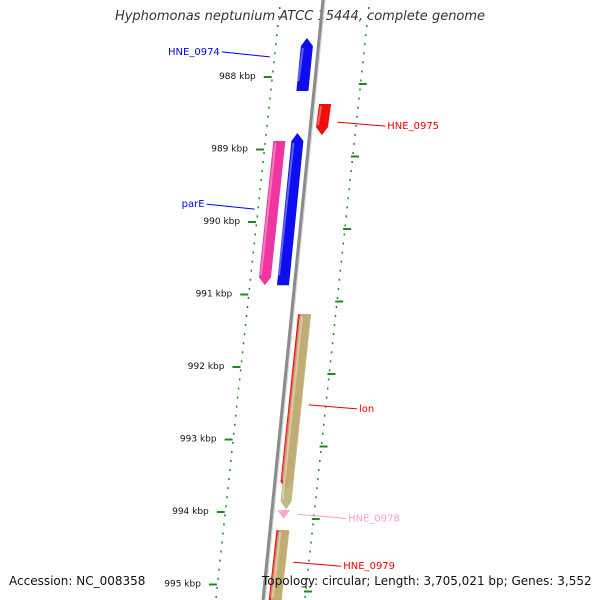 The width and height of the screenshot is (600, 600). What do you see at coordinates (198, 440) in the screenshot?
I see `tick-label: 993 kbp` at bounding box center [198, 440].